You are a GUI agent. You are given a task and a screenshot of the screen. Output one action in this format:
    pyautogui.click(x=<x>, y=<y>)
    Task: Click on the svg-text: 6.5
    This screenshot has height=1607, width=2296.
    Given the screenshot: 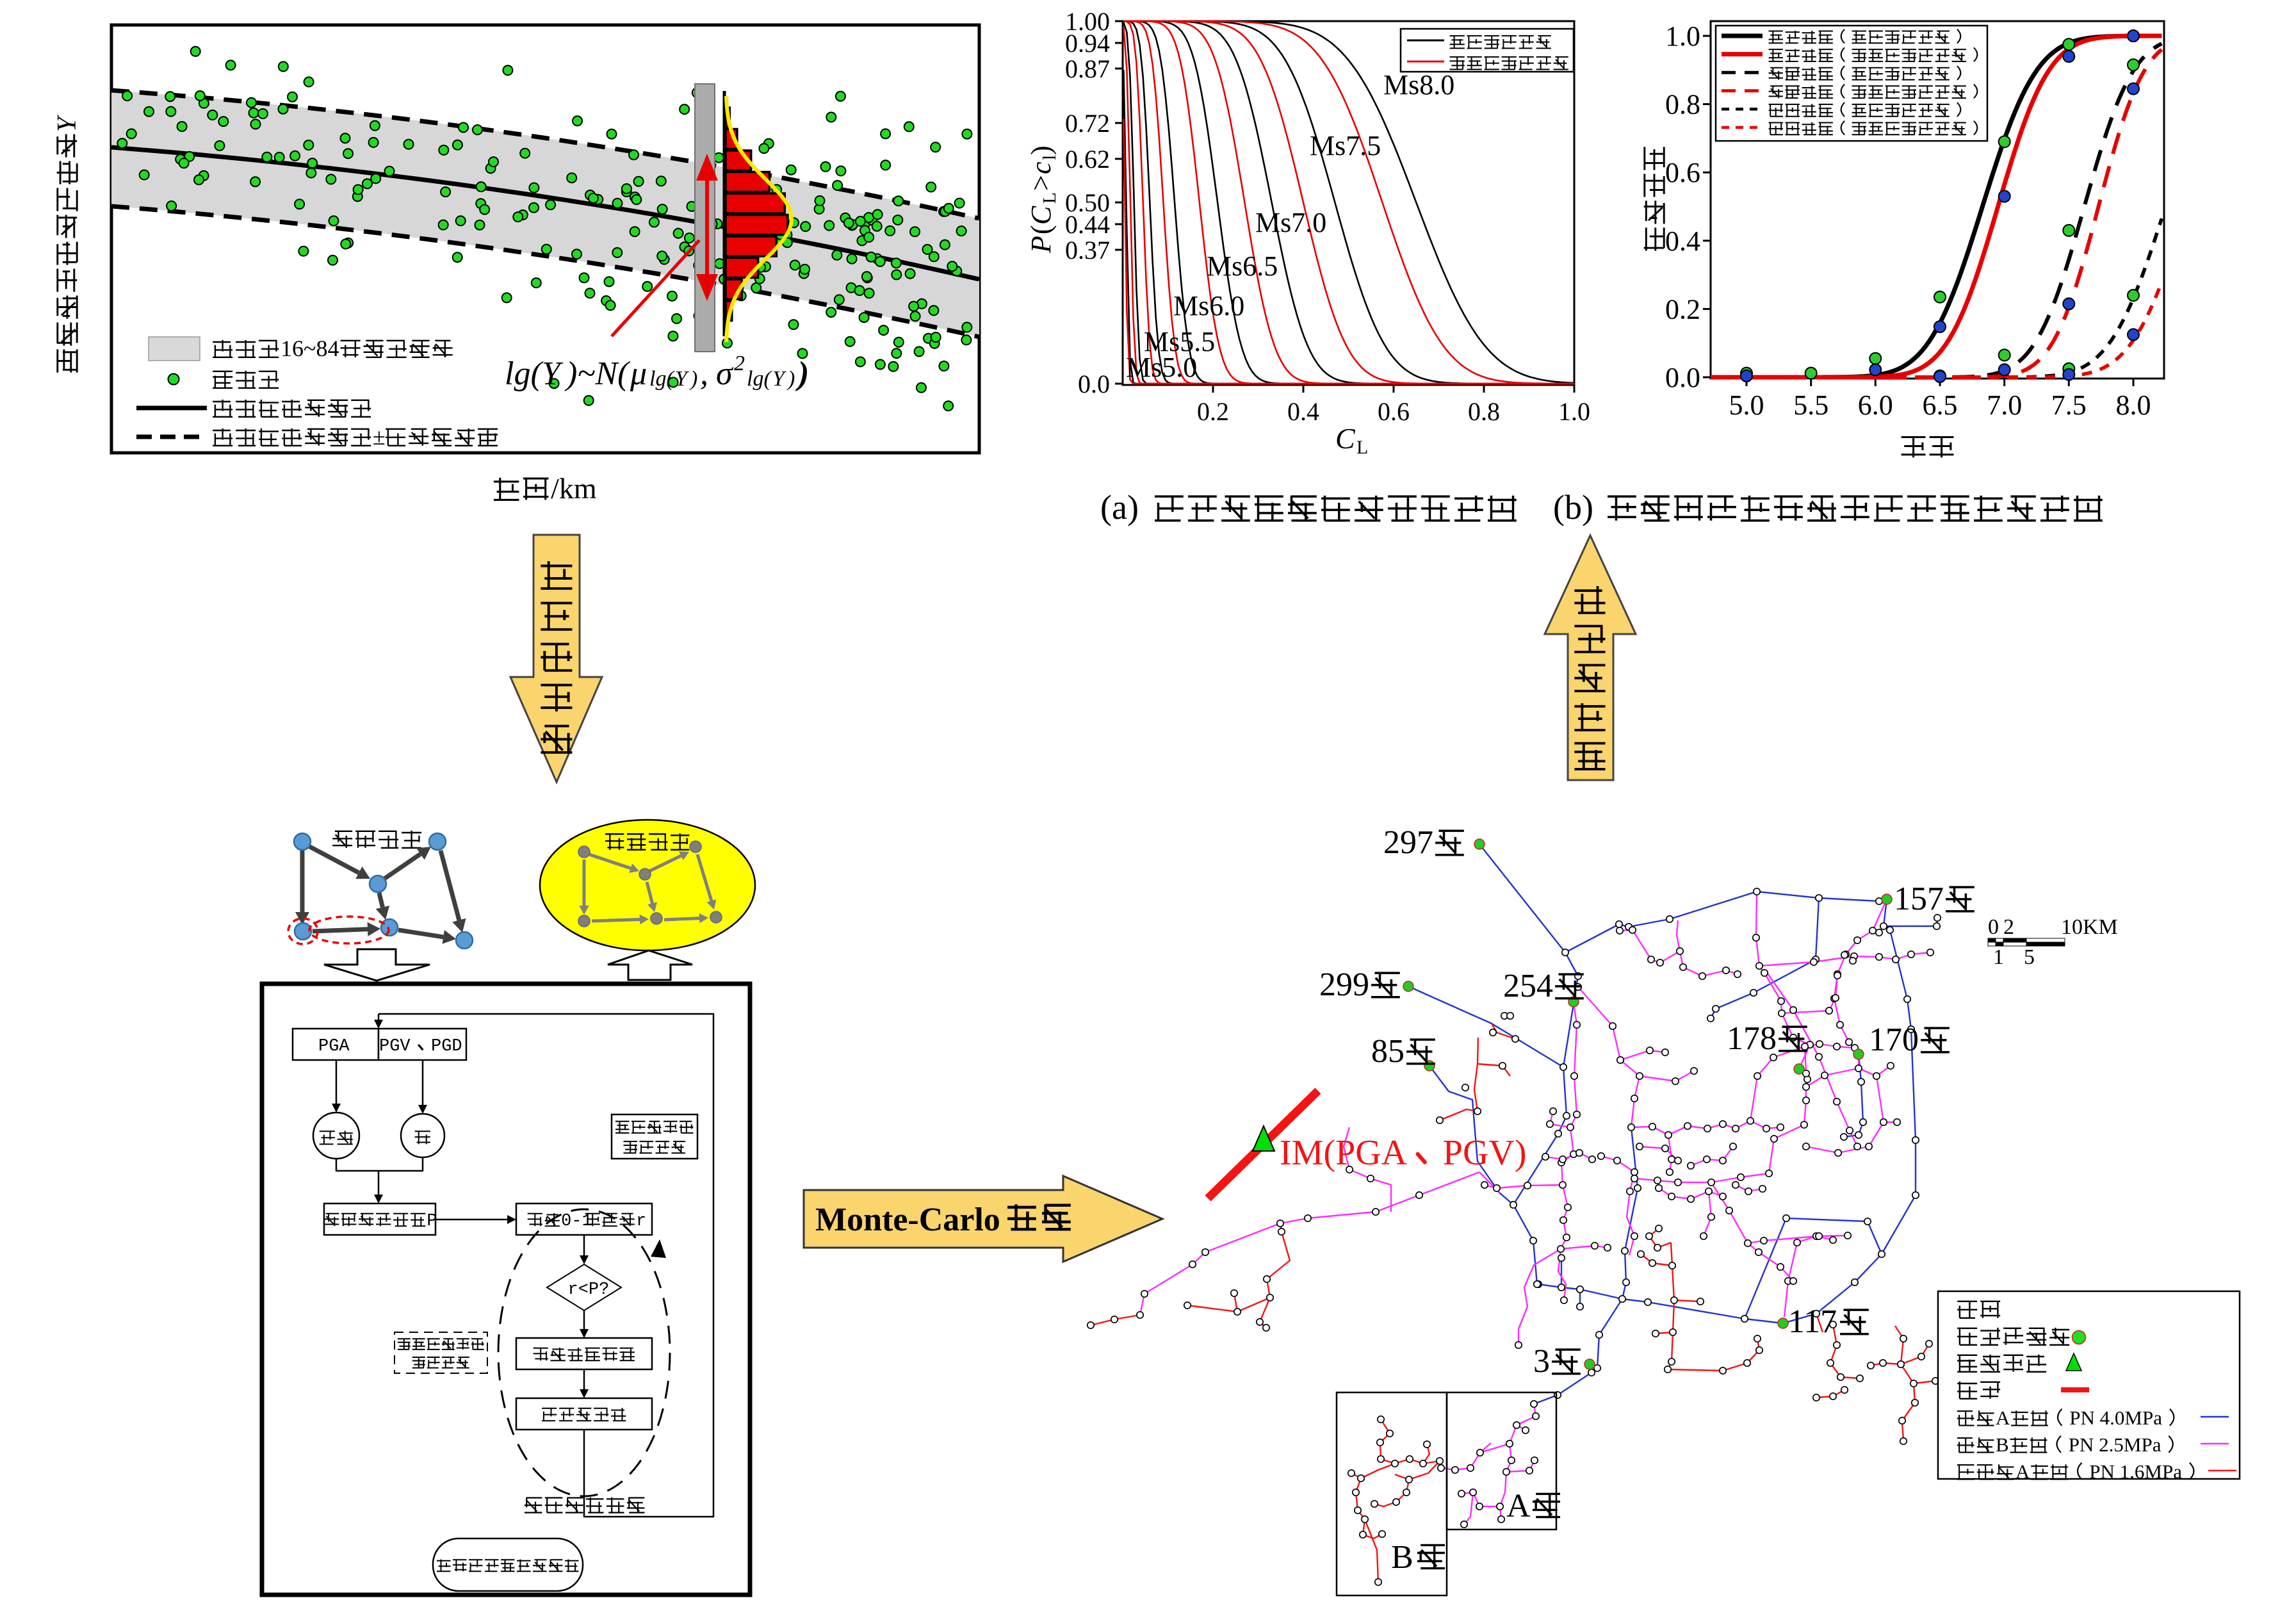 What is the action you would take?
    pyautogui.click(x=1940, y=405)
    